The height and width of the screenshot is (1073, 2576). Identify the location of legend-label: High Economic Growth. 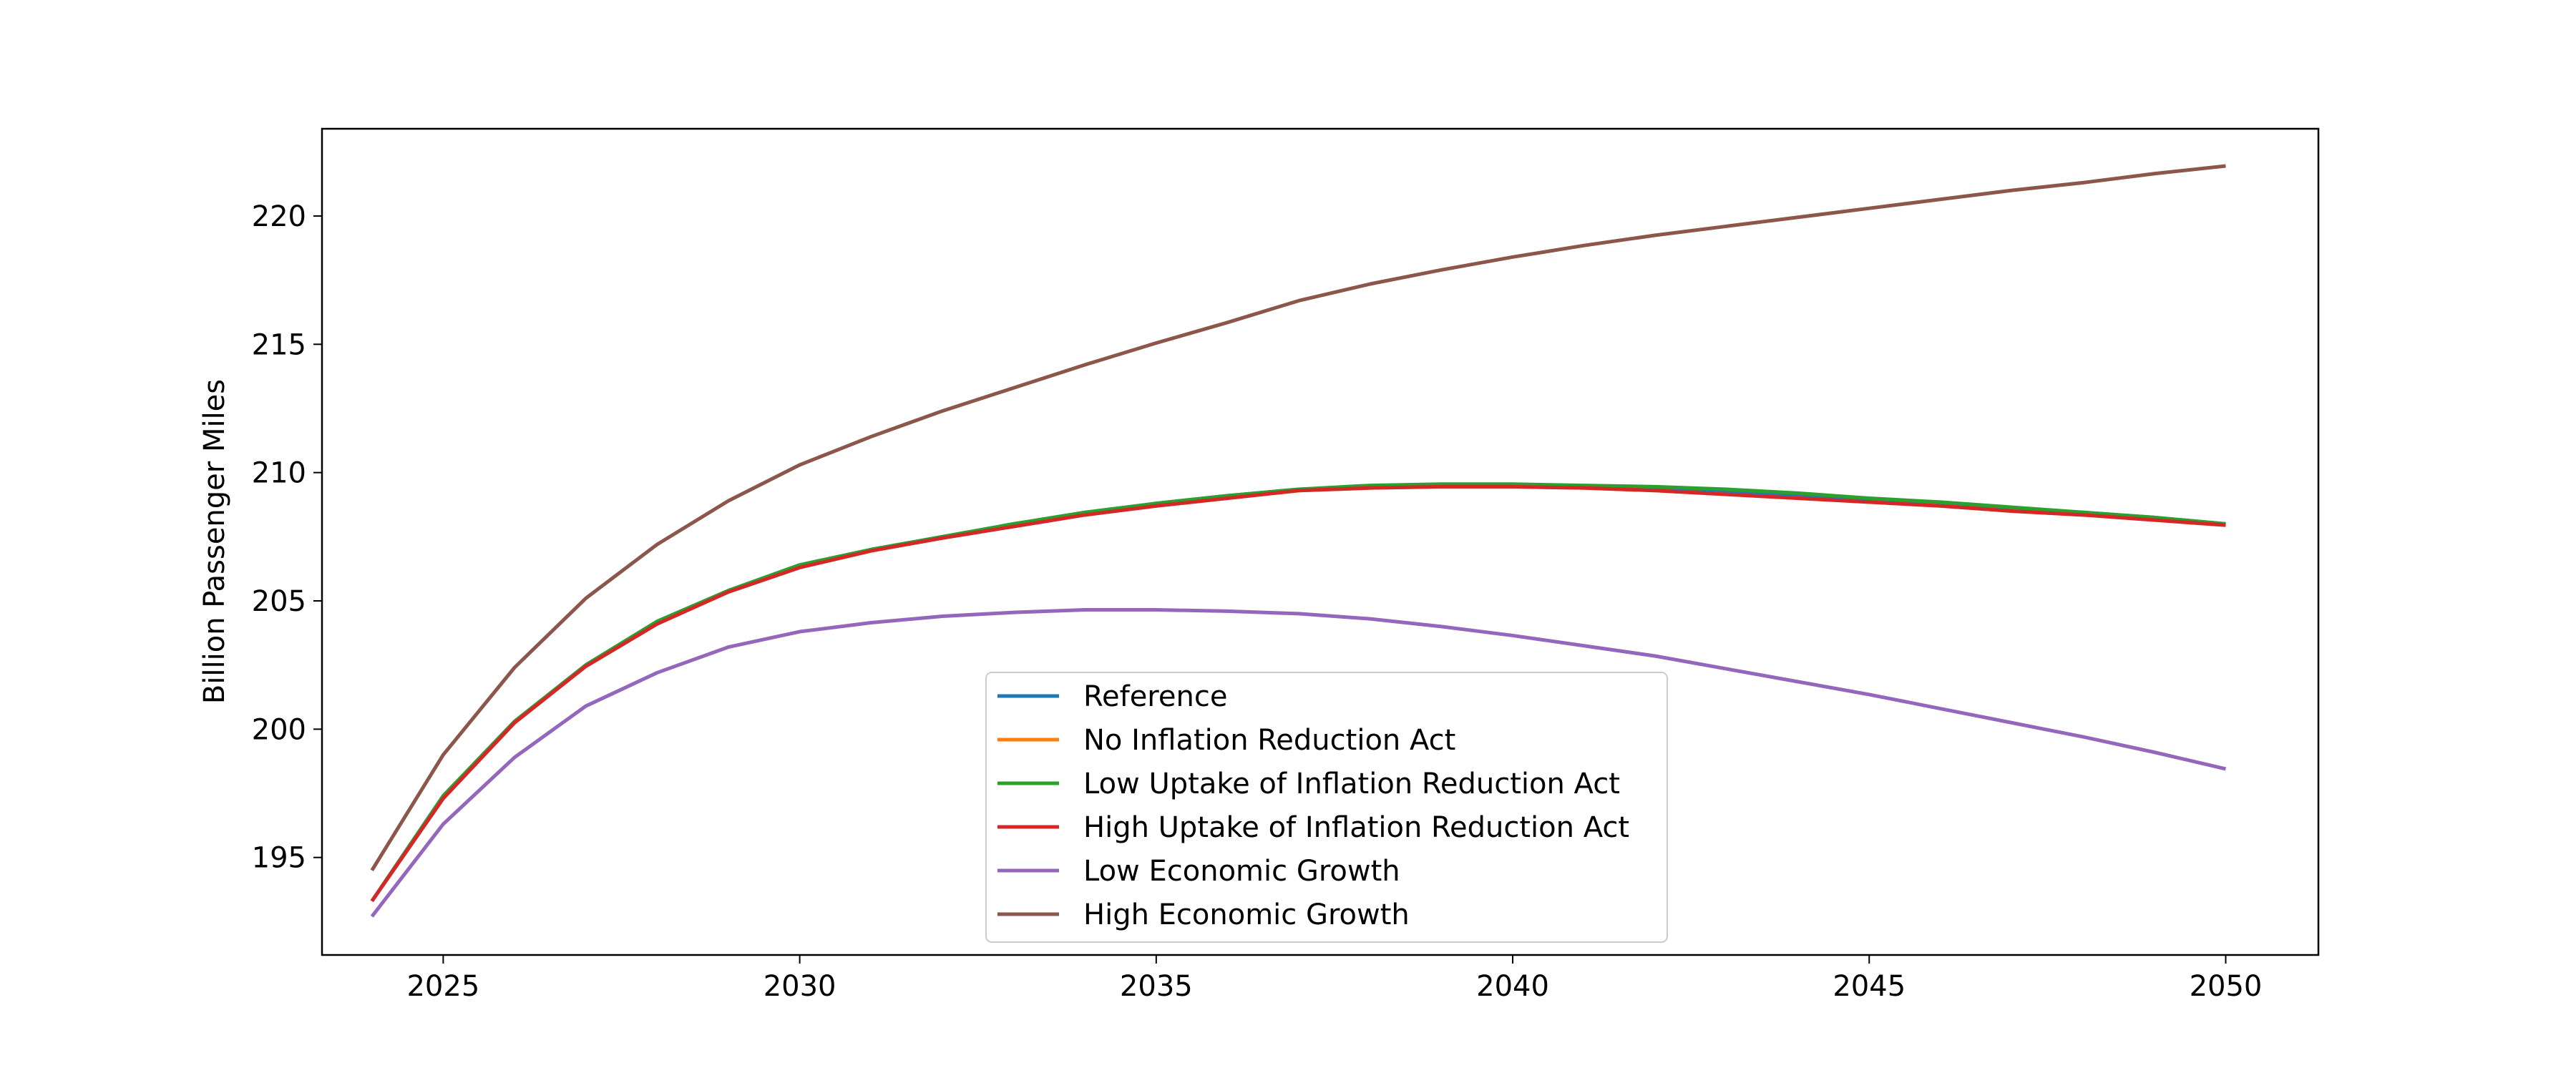
(1246, 914).